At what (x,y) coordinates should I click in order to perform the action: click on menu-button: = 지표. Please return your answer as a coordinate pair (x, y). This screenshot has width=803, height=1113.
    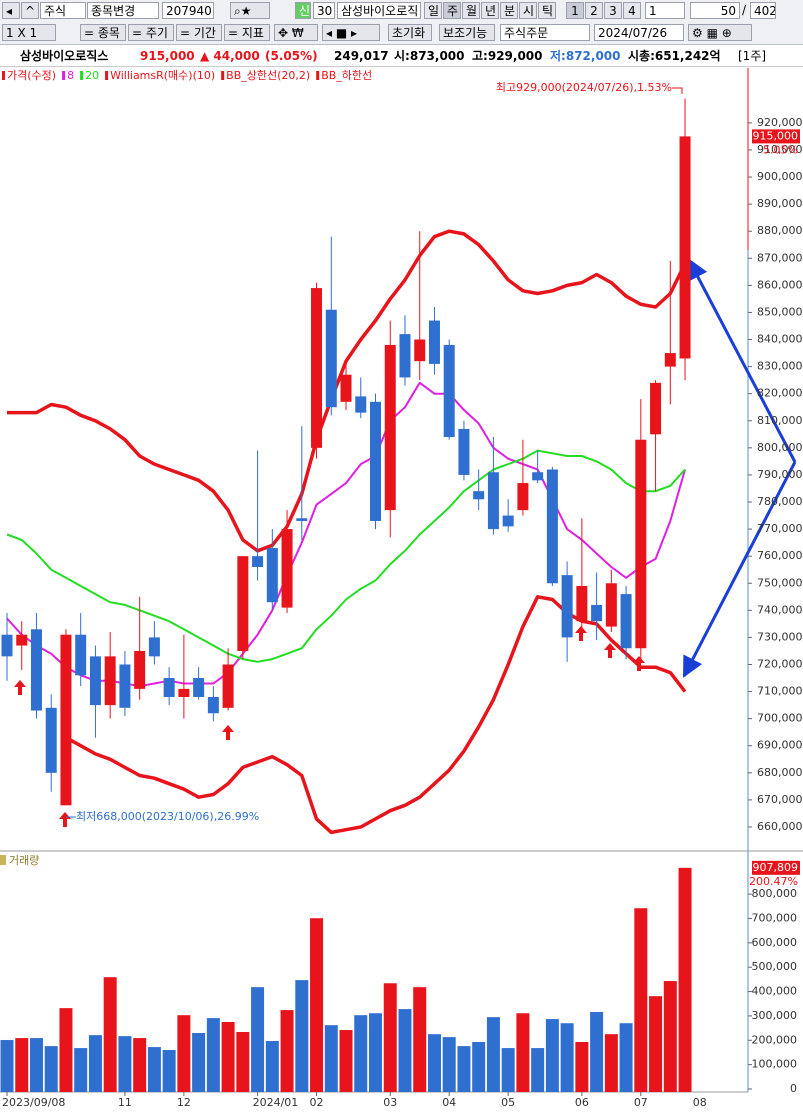
    Looking at the image, I should click on (247, 32).